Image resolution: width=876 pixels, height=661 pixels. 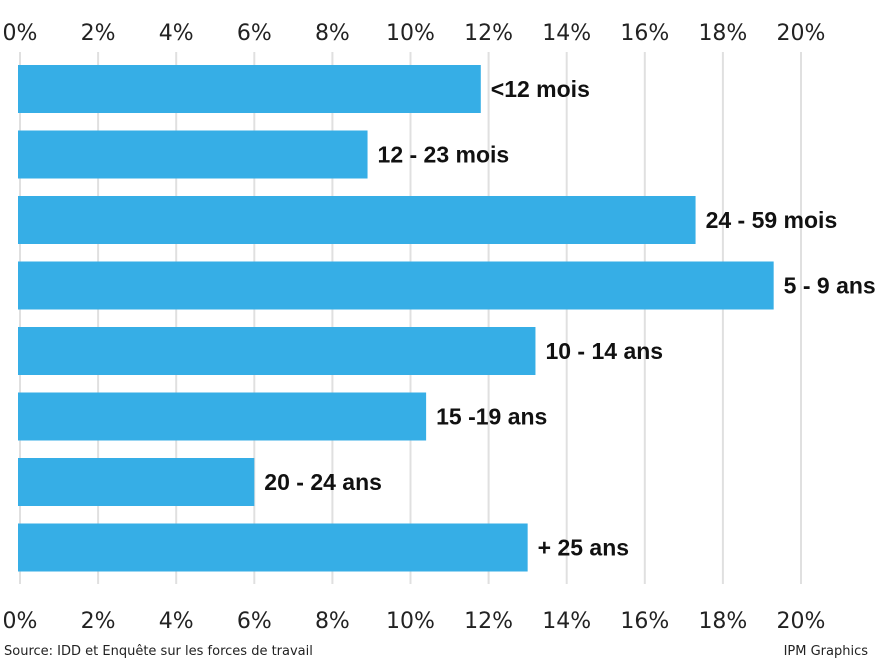 I want to click on graphics-credit: IPM Graphics, so click(x=825, y=651).